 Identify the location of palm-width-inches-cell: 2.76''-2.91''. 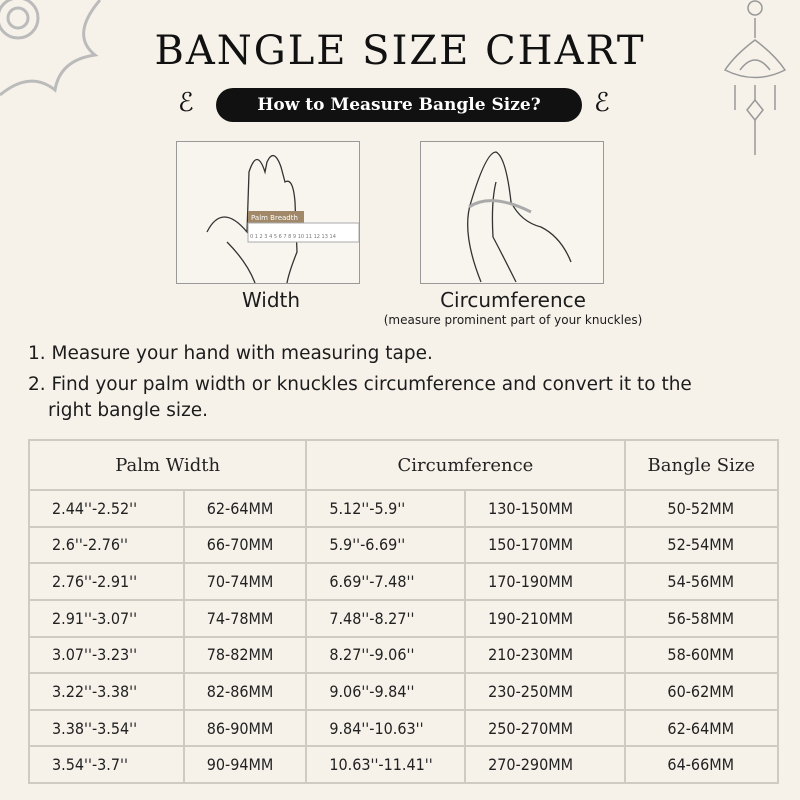
(106, 581).